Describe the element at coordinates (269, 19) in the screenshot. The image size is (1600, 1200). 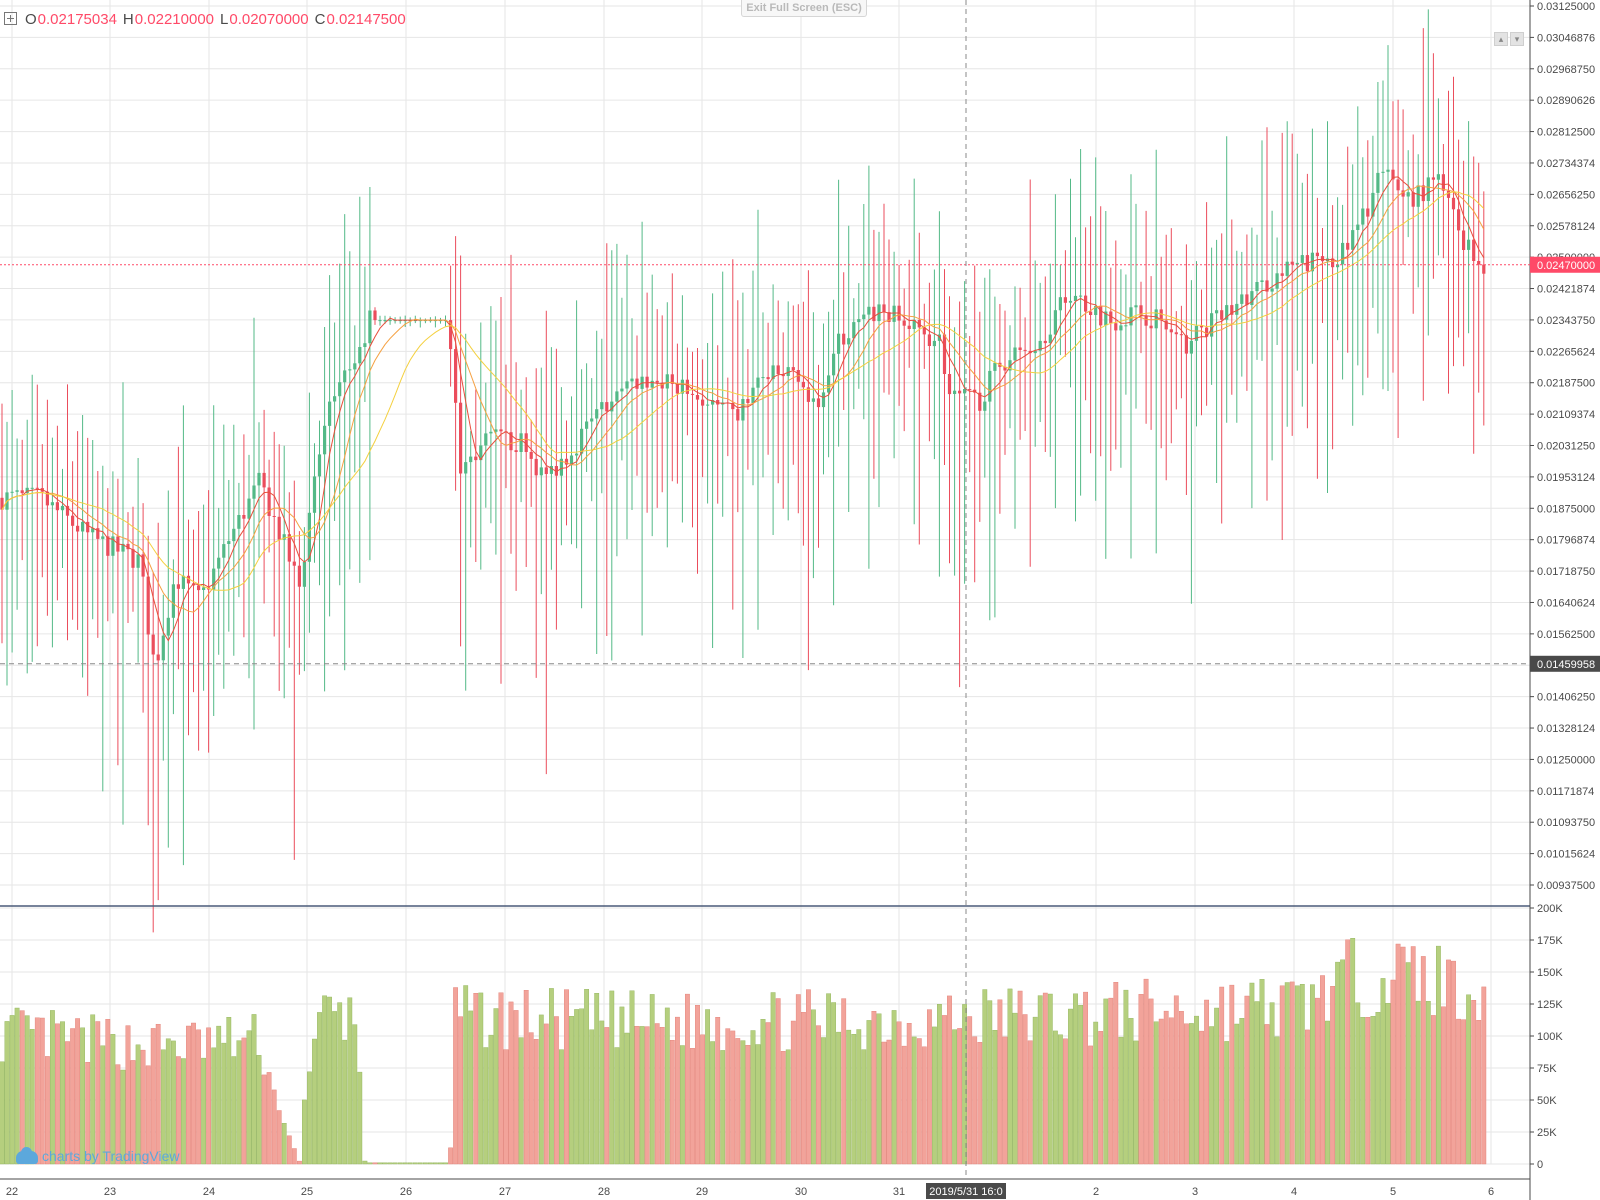
I see `low-value: 0.02070000` at that location.